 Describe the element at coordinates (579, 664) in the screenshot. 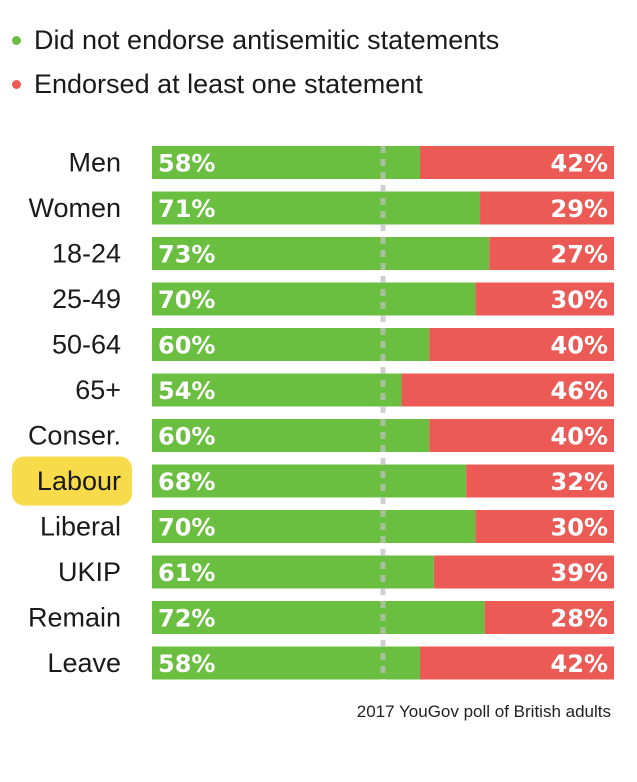

I see `value-label-endorsed-leave: 42%` at that location.